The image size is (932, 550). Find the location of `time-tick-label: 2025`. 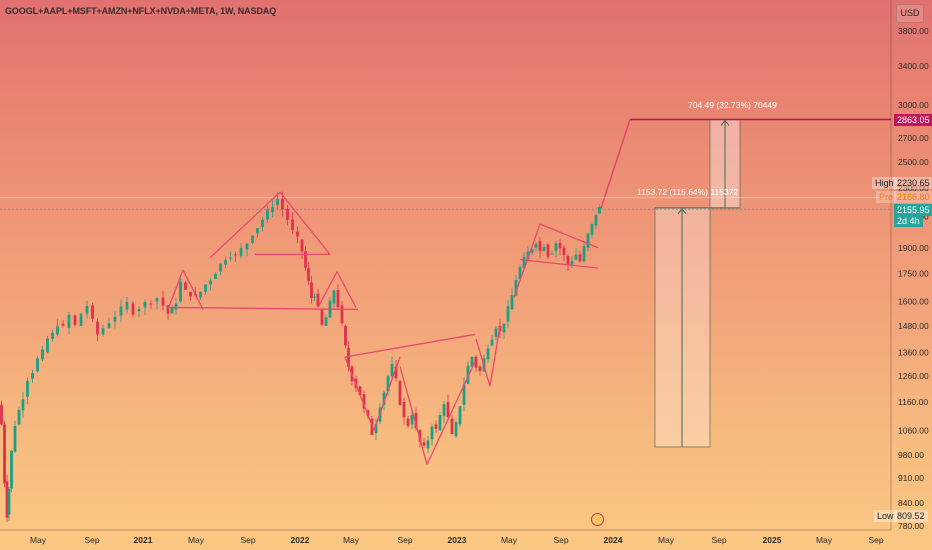

time-tick-label: 2025 is located at coordinates (772, 540).